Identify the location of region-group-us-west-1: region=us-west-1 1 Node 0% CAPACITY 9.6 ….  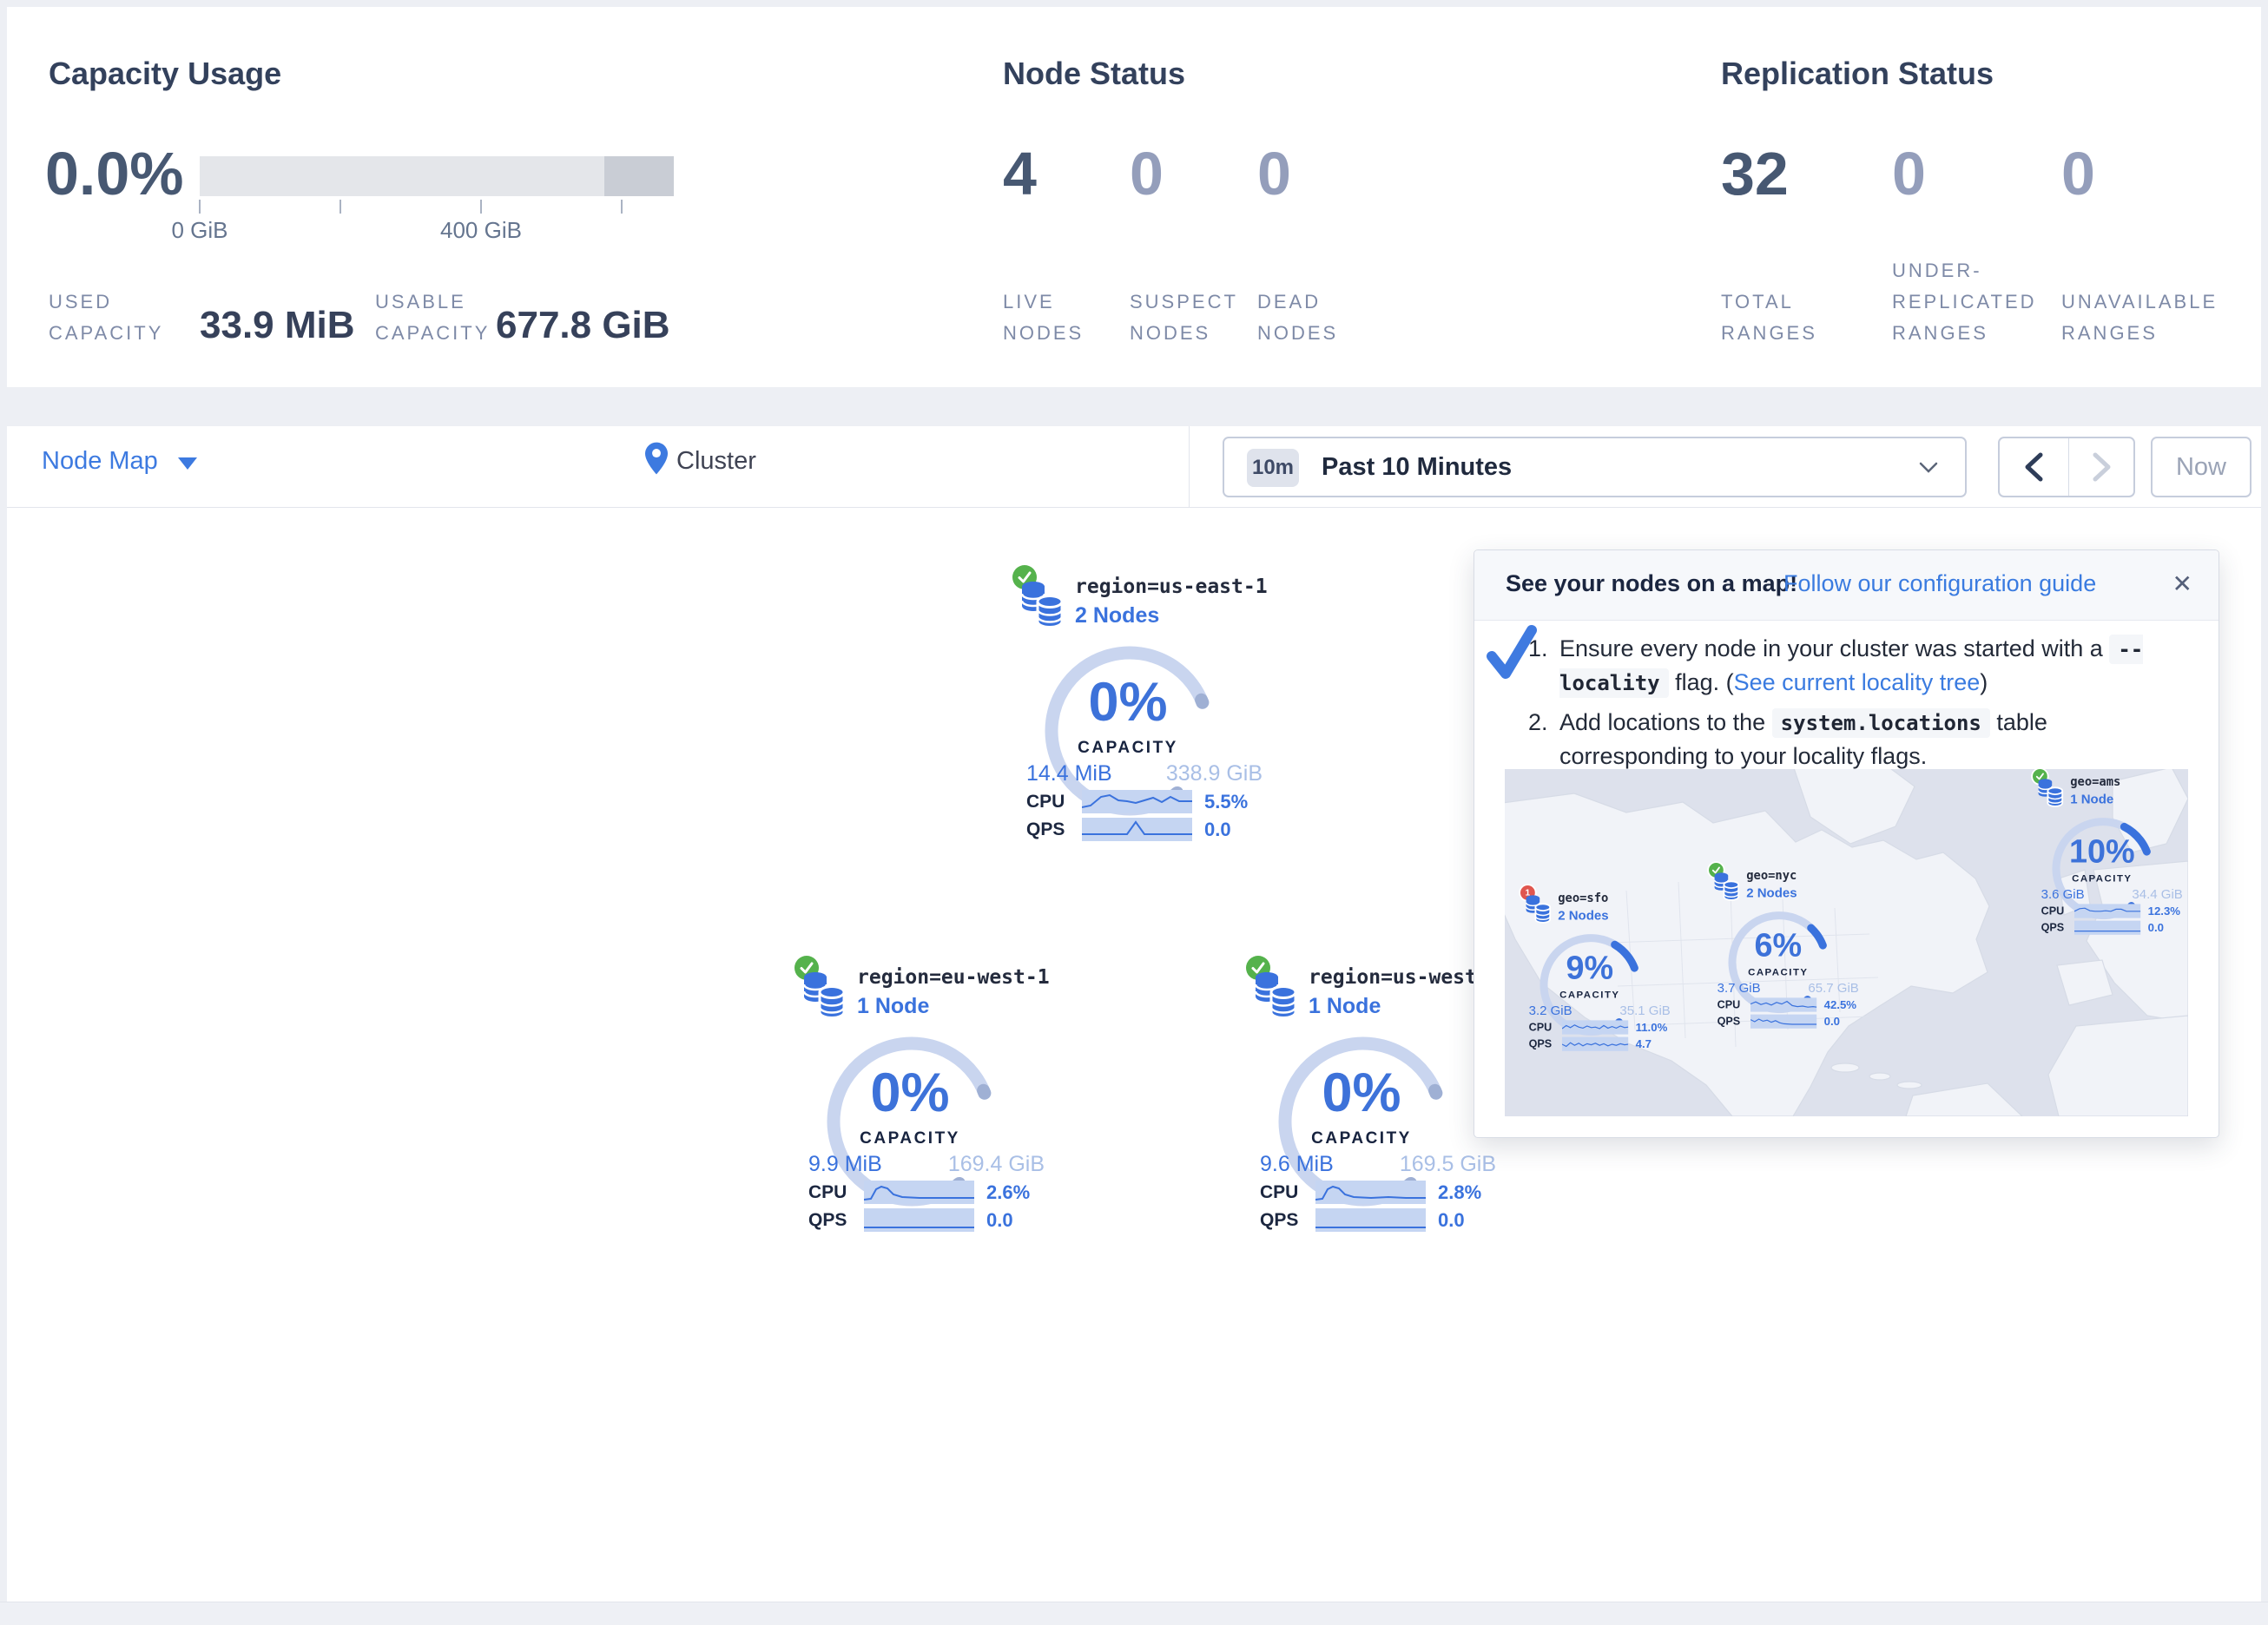
(1377, 1105).